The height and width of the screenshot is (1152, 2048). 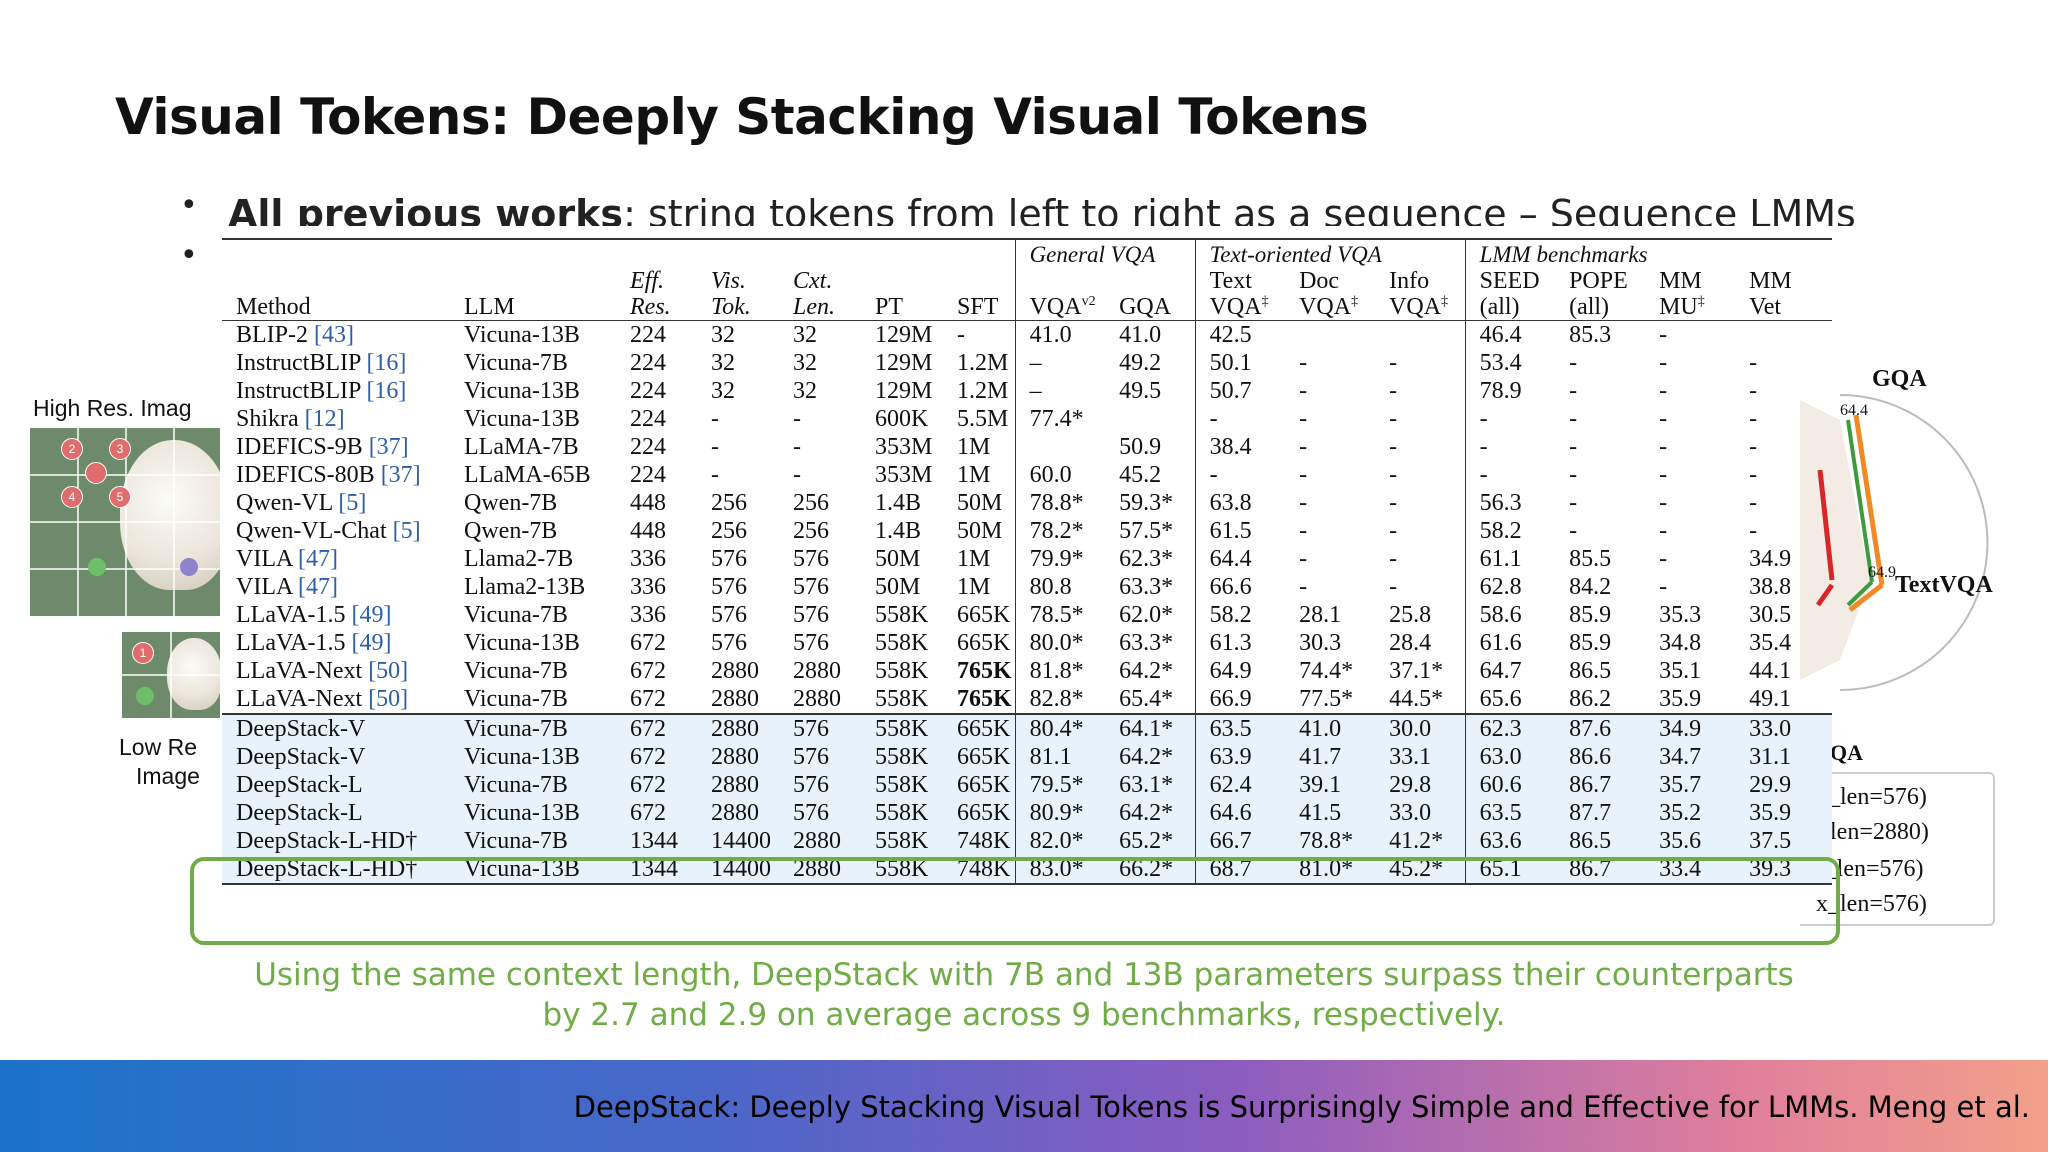 What do you see at coordinates (648, 531) in the screenshot?
I see `value-cell: 448` at bounding box center [648, 531].